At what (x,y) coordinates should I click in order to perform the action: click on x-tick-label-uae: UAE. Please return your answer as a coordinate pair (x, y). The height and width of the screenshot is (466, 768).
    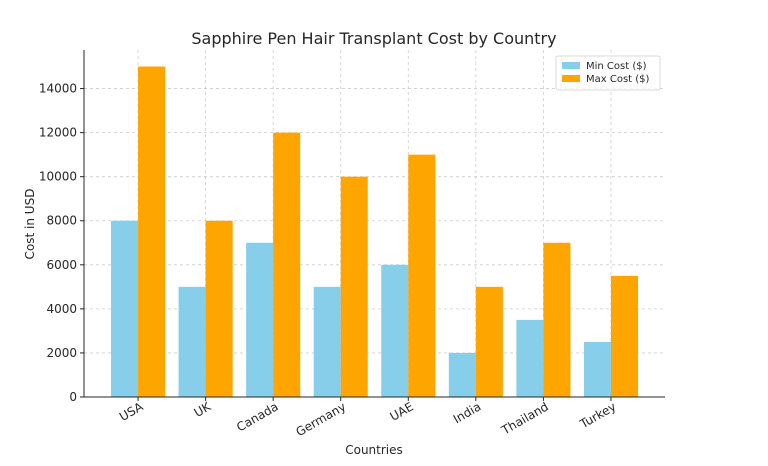
    Looking at the image, I should click on (401, 411).